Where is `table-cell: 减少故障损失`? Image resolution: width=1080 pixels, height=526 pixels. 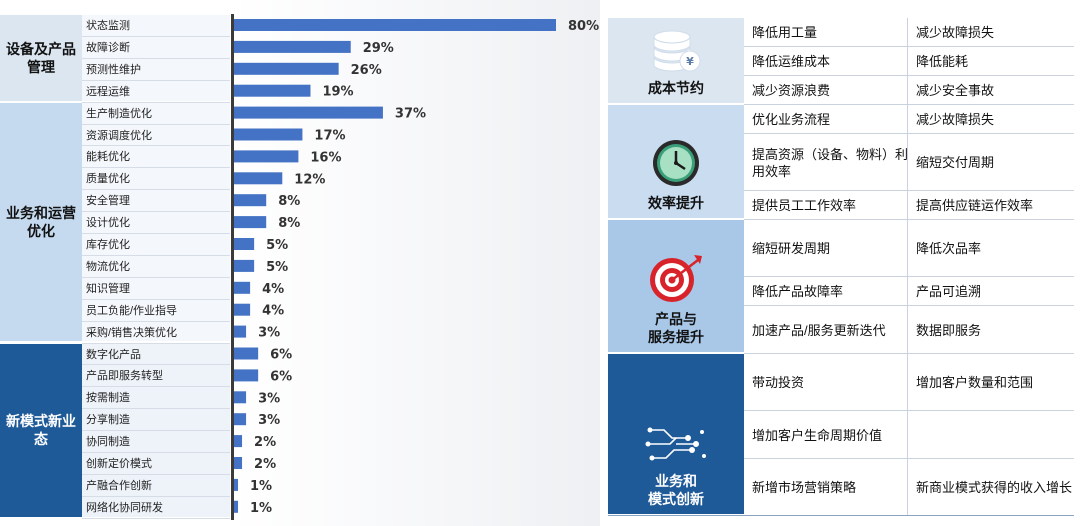 table-cell: 减少故障损失 is located at coordinates (955, 119).